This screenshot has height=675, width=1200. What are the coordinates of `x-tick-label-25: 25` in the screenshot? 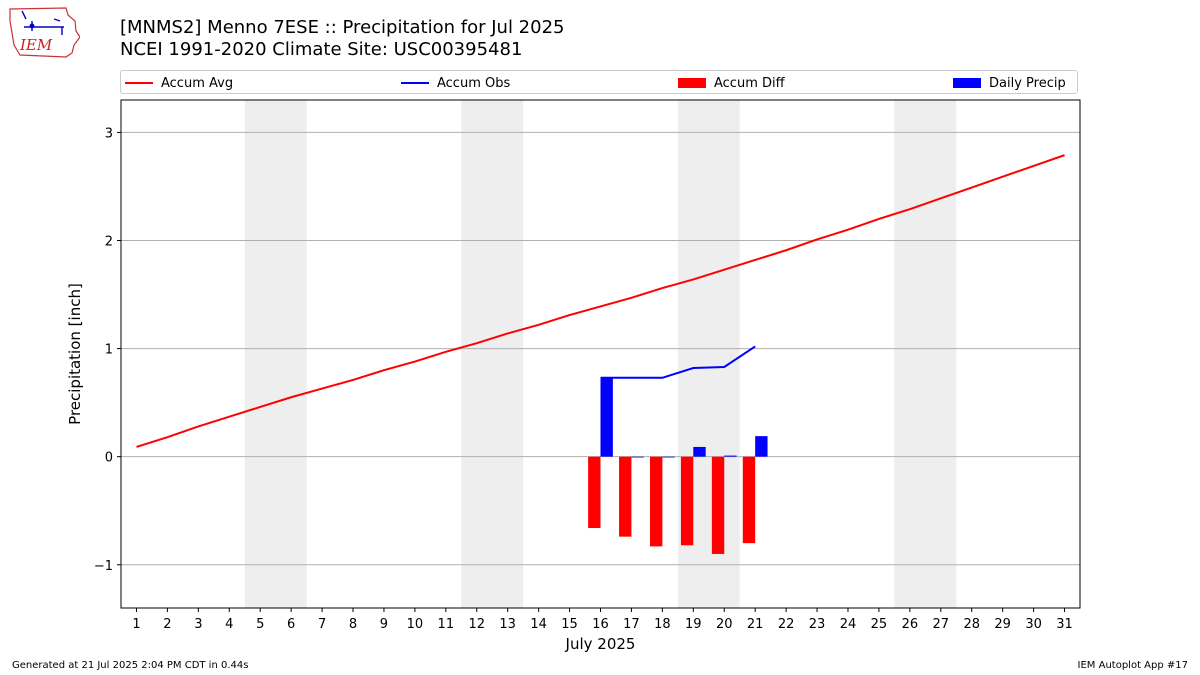 It's located at (879, 624).